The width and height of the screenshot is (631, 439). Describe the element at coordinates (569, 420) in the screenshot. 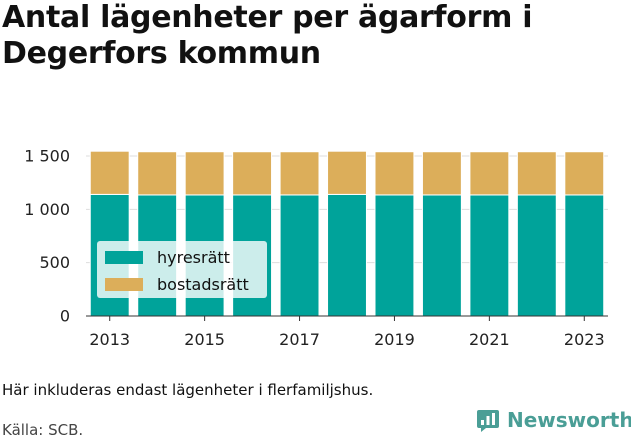

I see `brand-name: Newsworthy` at that location.